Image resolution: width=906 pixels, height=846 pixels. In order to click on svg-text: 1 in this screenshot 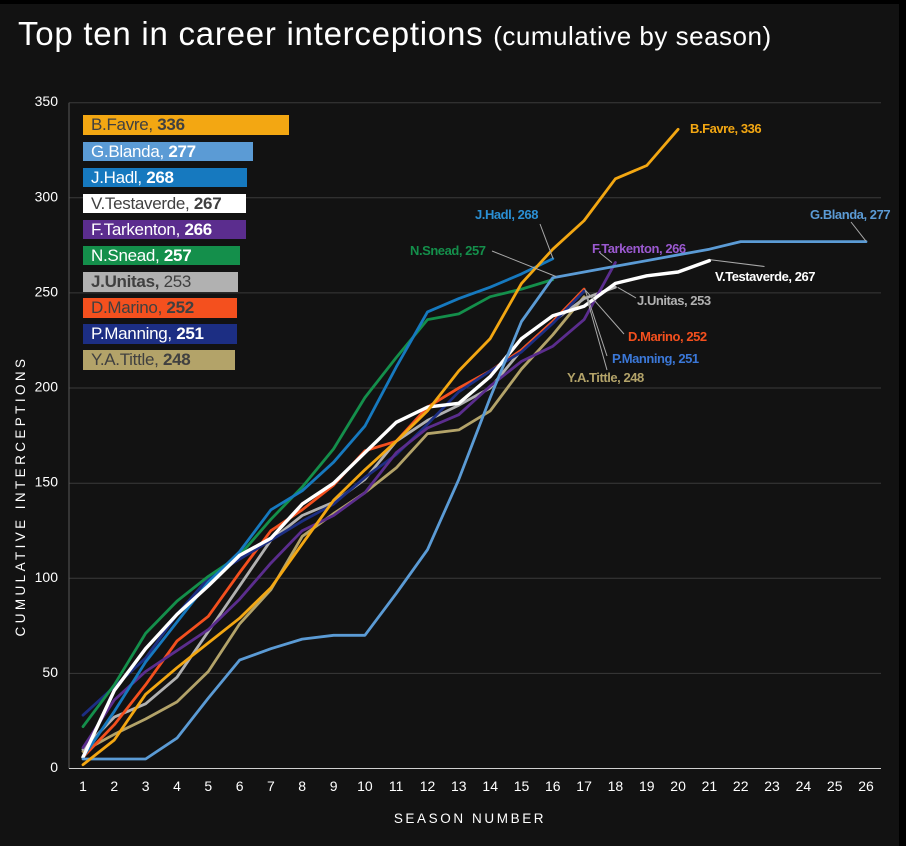, I will do `click(83, 786)`.